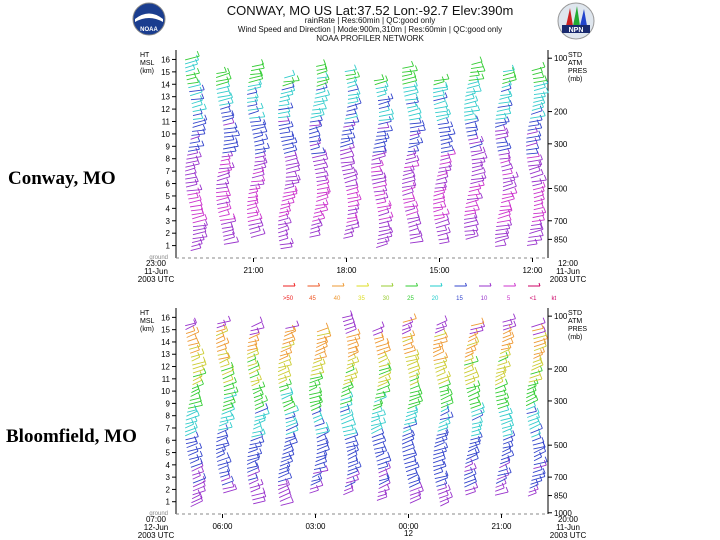 The height and width of the screenshot is (540, 720). I want to click on x-tick-label: 15:00, so click(439, 270).